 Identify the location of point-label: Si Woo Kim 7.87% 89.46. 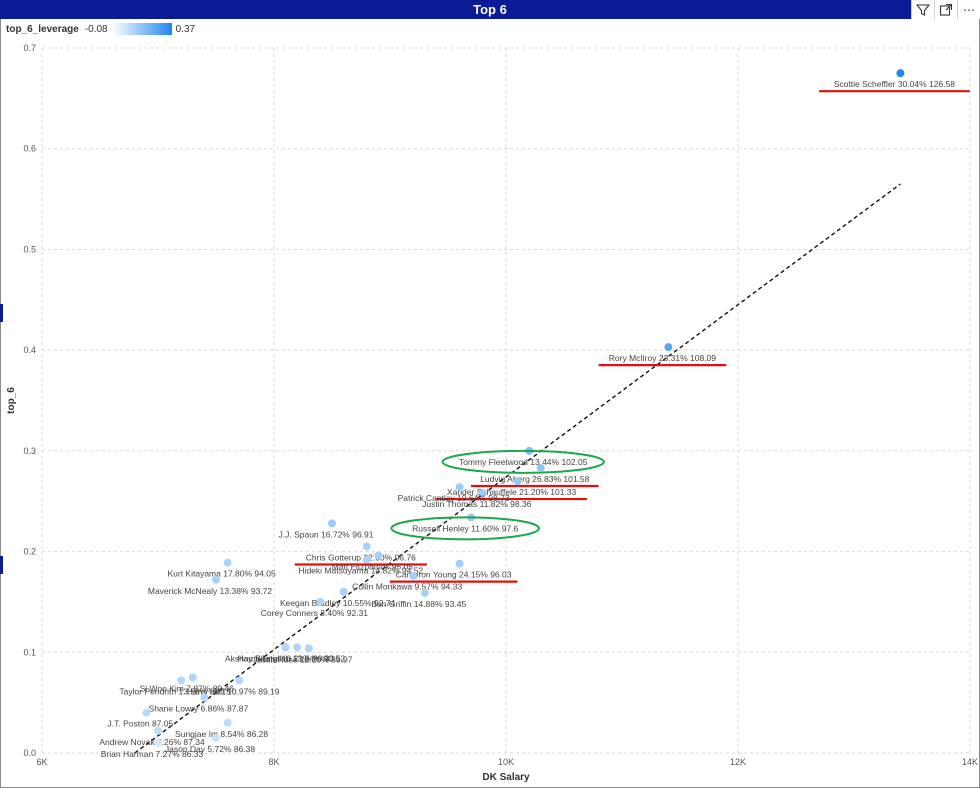
(187, 688).